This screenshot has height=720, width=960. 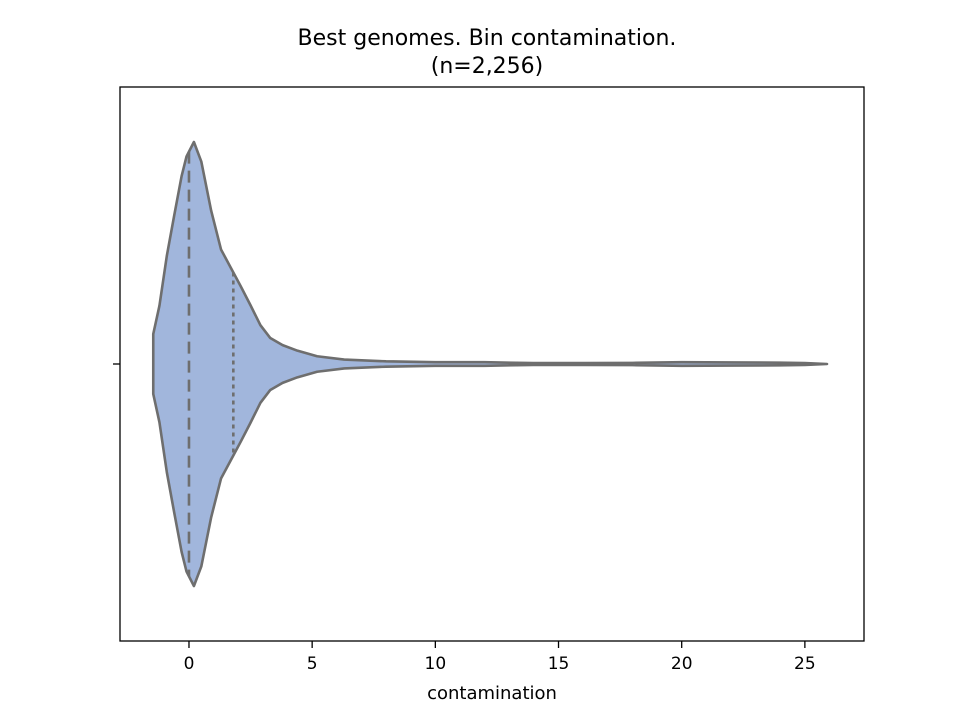 I want to click on chart-title: Best genomes. Bin contamination., so click(x=487, y=38).